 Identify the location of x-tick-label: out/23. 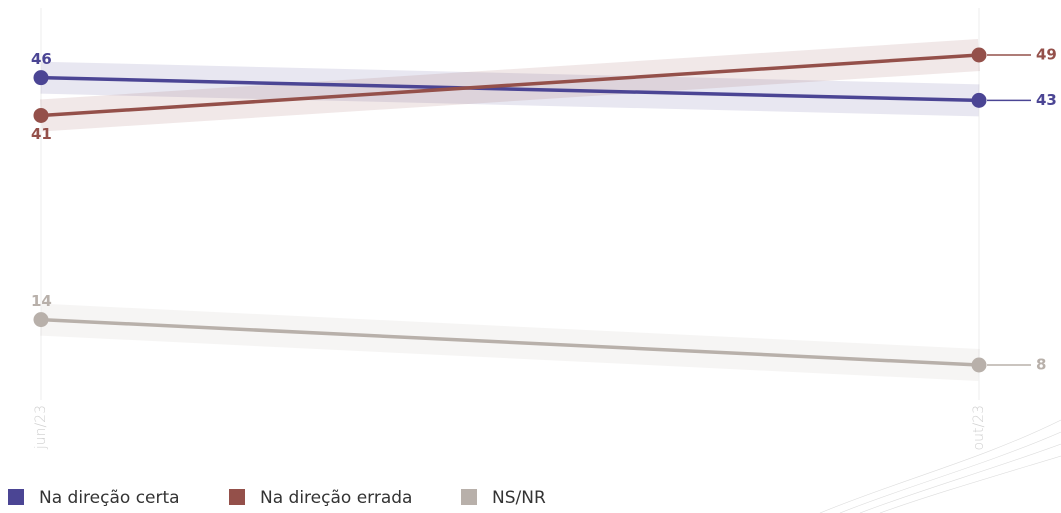
(979, 427).